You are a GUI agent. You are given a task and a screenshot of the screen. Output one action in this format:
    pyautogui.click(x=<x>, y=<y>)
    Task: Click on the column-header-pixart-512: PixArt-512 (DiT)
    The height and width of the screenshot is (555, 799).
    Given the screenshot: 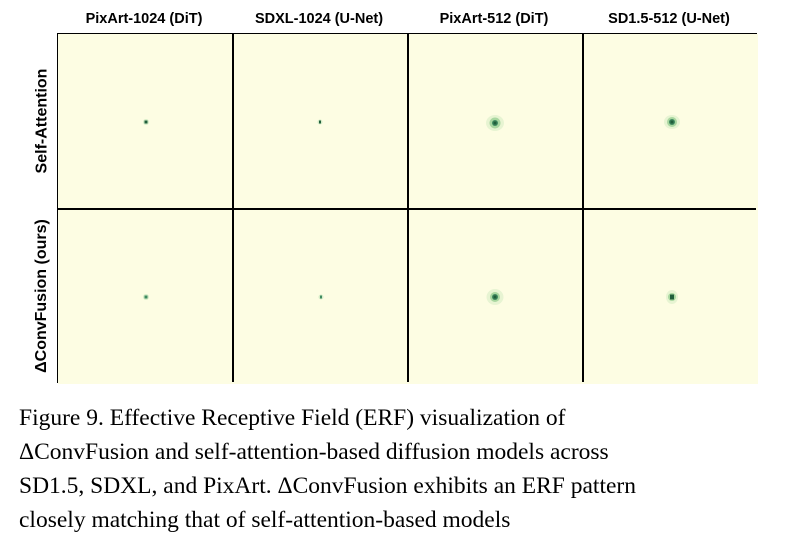 What is the action you would take?
    pyautogui.click(x=494, y=19)
    